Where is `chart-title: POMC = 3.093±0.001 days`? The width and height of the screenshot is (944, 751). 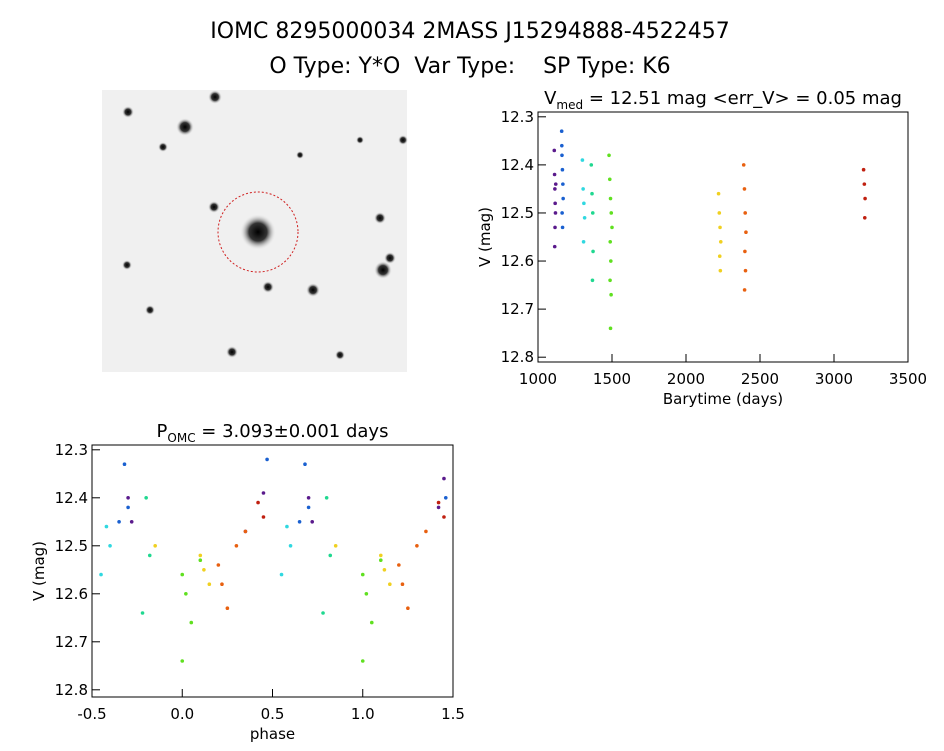
chart-title: POMC = 3.093±0.001 days is located at coordinates (273, 433).